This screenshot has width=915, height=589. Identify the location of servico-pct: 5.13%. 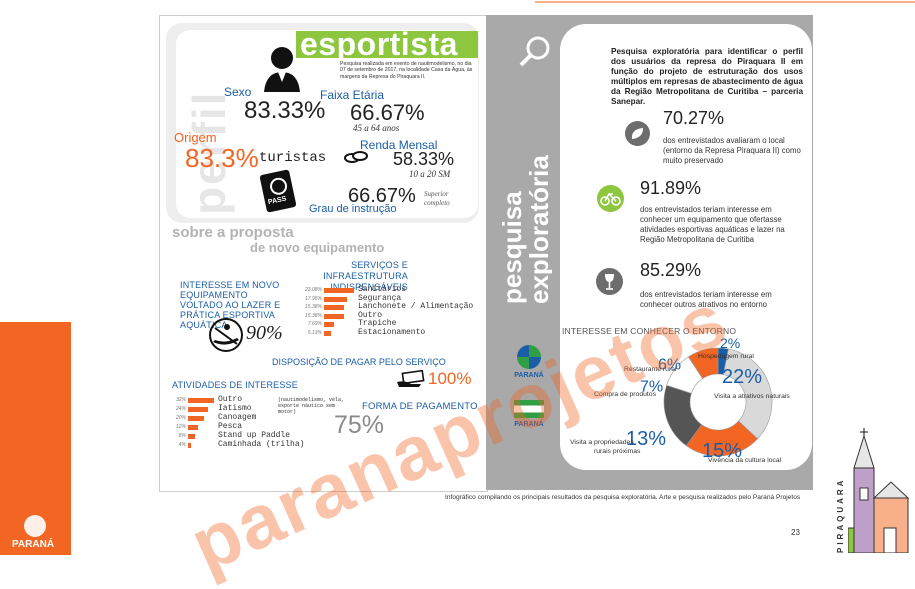
(314, 333).